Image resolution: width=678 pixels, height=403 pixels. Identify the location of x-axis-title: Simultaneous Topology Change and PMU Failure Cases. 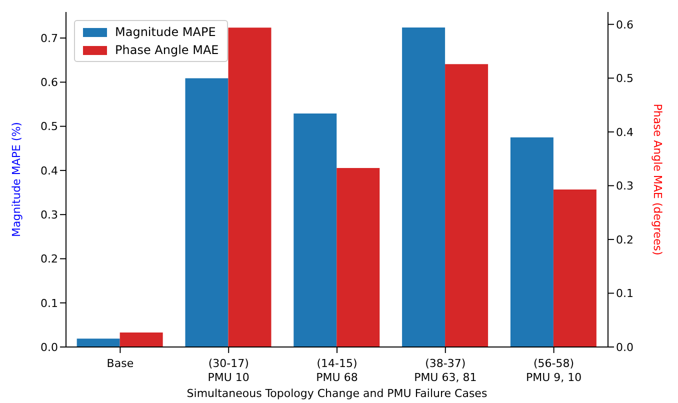
(337, 393).